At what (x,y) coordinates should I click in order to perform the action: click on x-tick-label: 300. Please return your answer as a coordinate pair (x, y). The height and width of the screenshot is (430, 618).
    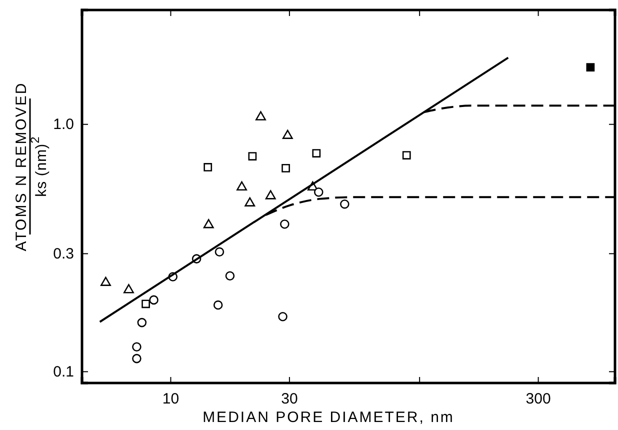
    Looking at the image, I should click on (538, 399).